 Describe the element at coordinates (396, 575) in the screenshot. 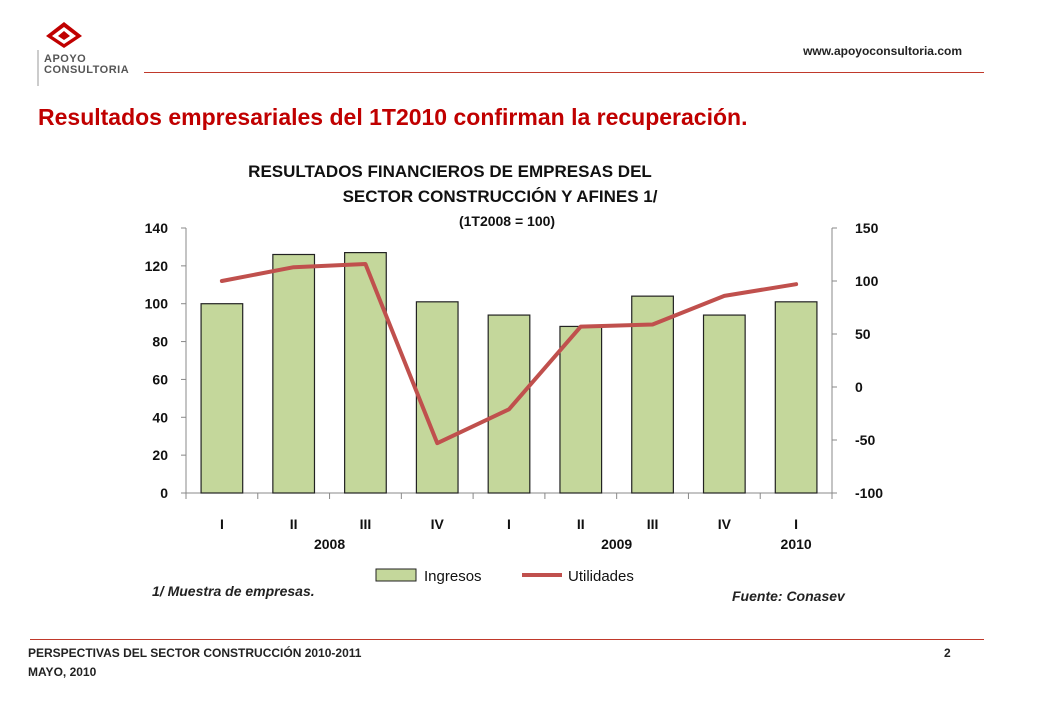

I see `legend-swatch-ingresos` at that location.